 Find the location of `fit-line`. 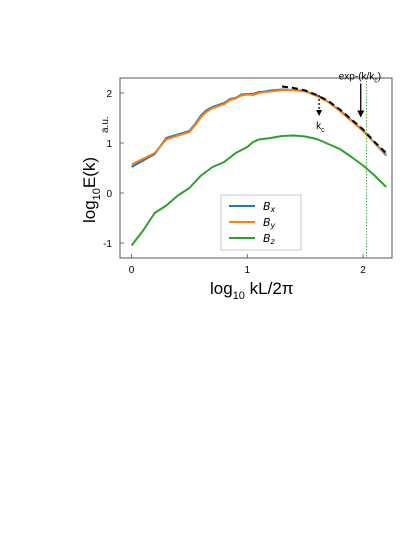

fit-line is located at coordinates (334, 119).